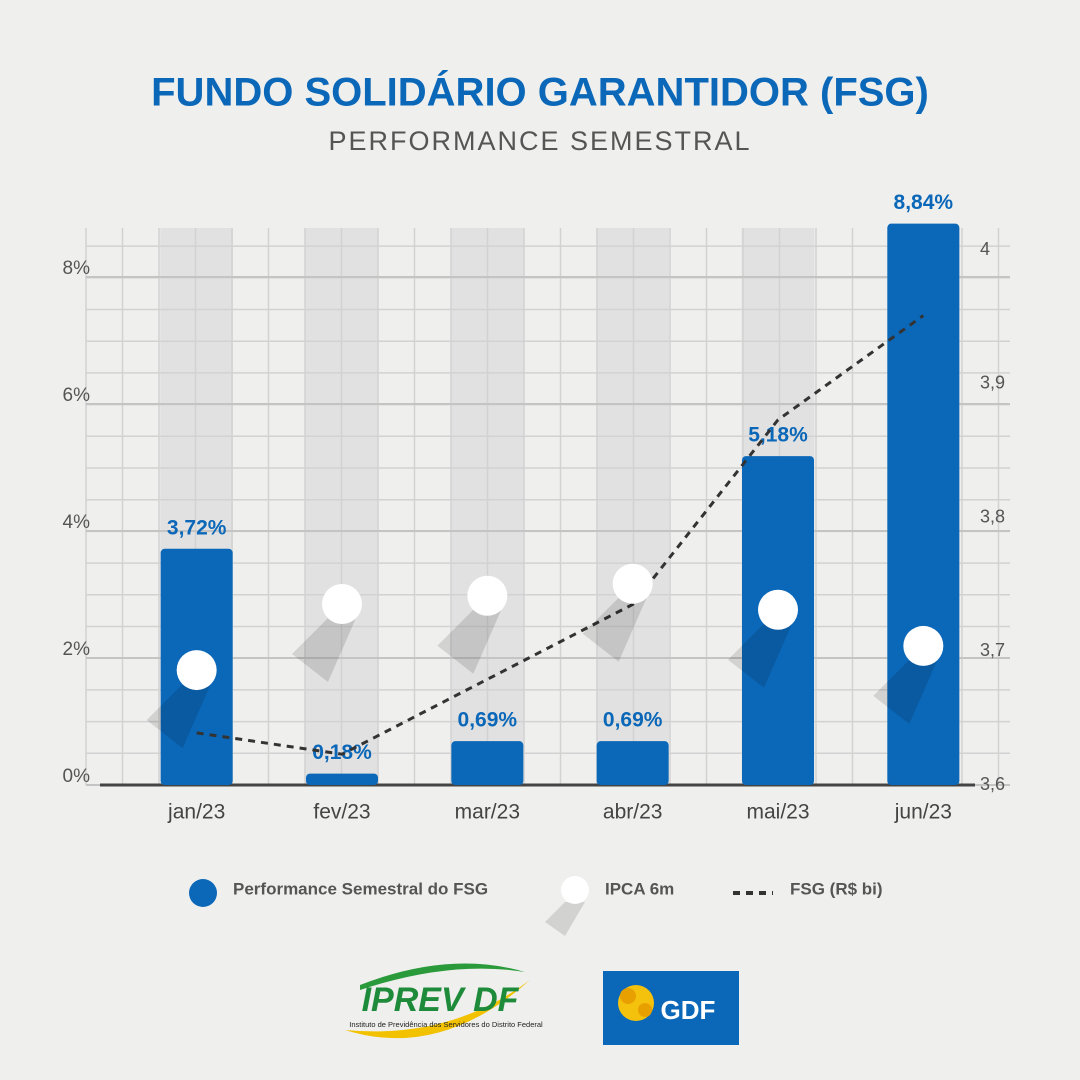 The height and width of the screenshot is (1080, 1080). What do you see at coordinates (197, 527) in the screenshot?
I see `value-label: 3,72%` at bounding box center [197, 527].